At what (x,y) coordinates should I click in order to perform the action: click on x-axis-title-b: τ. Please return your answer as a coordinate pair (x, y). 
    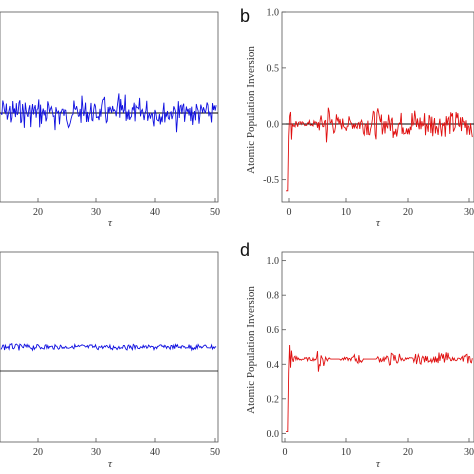
    Looking at the image, I should click on (378, 223).